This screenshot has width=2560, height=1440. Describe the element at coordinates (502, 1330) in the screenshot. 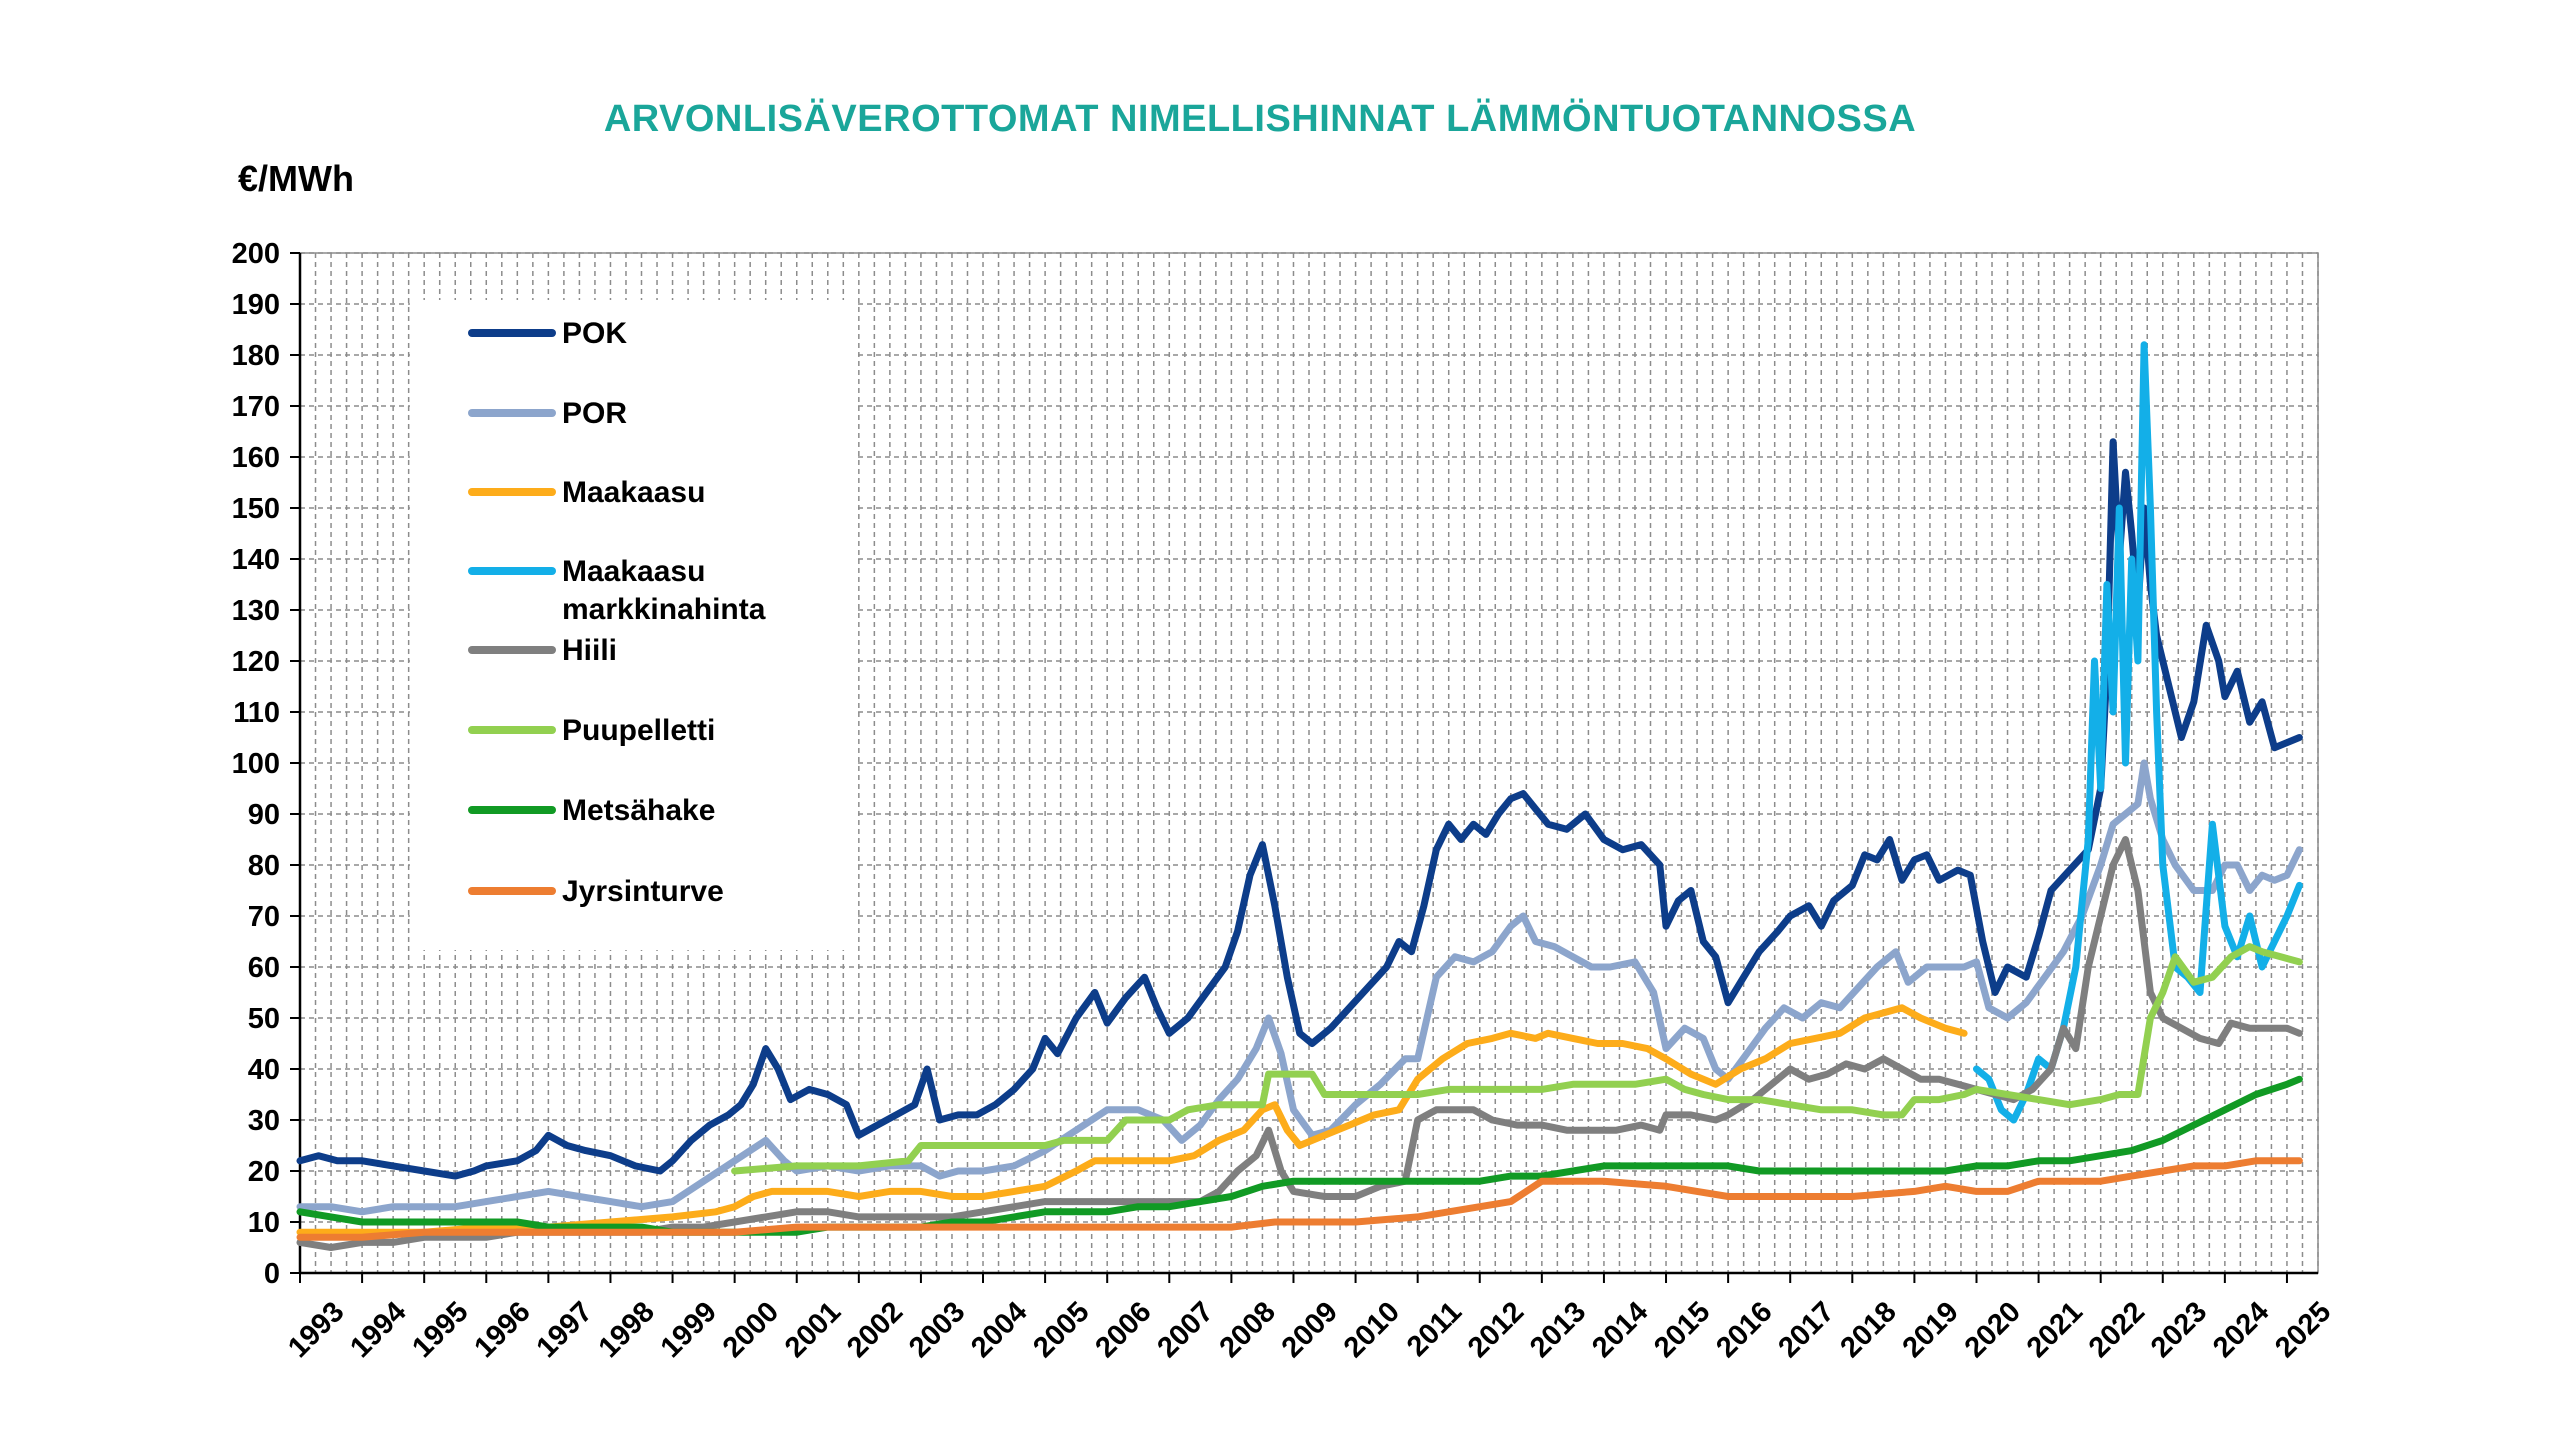

I see `x-tick-label: 1996` at that location.